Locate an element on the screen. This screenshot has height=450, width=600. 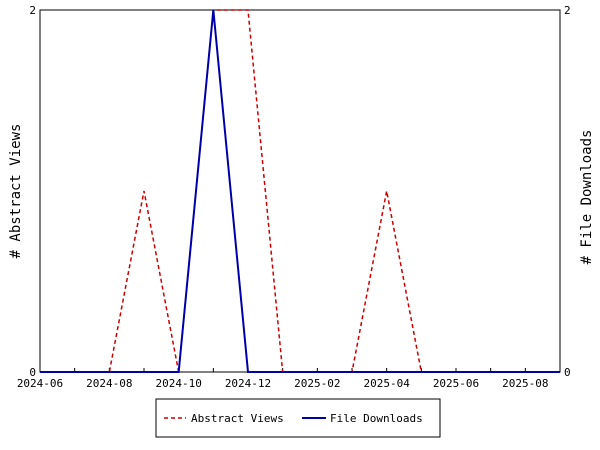
legend-box is located at coordinates (298, 418).